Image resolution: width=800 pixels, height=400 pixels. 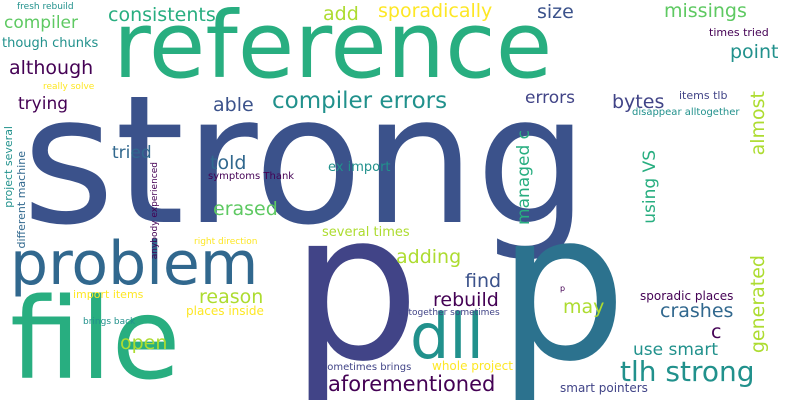 I want to click on word-whole-project: whole project, so click(x=472, y=366).